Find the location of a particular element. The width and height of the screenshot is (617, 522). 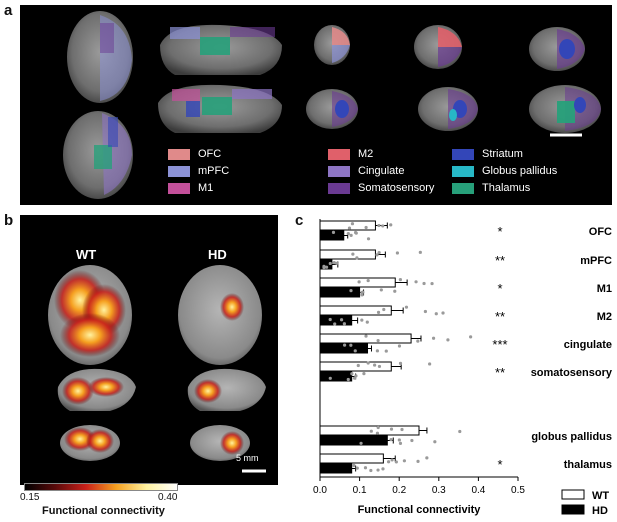

panel-c-letter: c is located at coordinates (299, 220).